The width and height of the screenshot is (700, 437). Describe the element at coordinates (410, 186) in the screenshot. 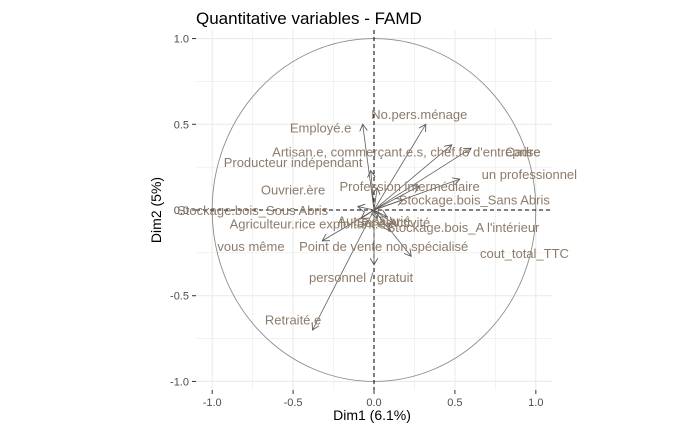

I see `variable-label: Profession intermédiaire` at that location.